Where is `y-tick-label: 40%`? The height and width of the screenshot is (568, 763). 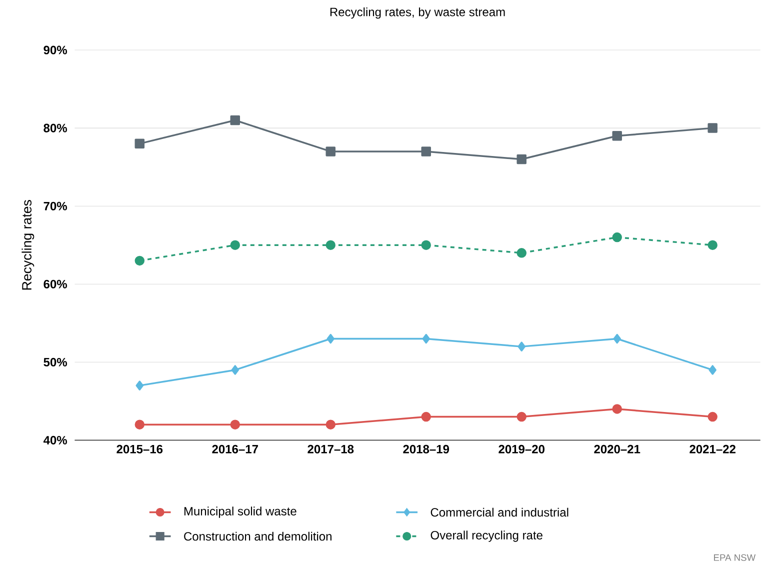
y-tick-label: 40% is located at coordinates (55, 440).